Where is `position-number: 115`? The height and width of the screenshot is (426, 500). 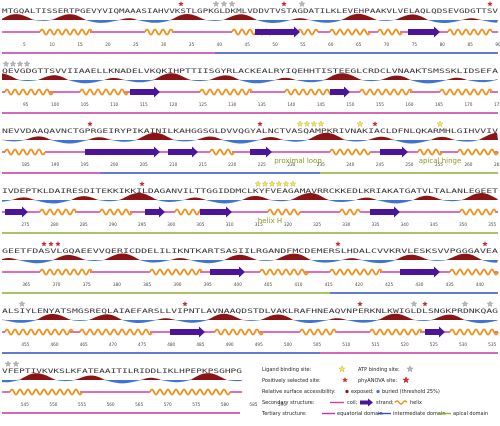 position-number: 115 is located at coordinates (144, 104).